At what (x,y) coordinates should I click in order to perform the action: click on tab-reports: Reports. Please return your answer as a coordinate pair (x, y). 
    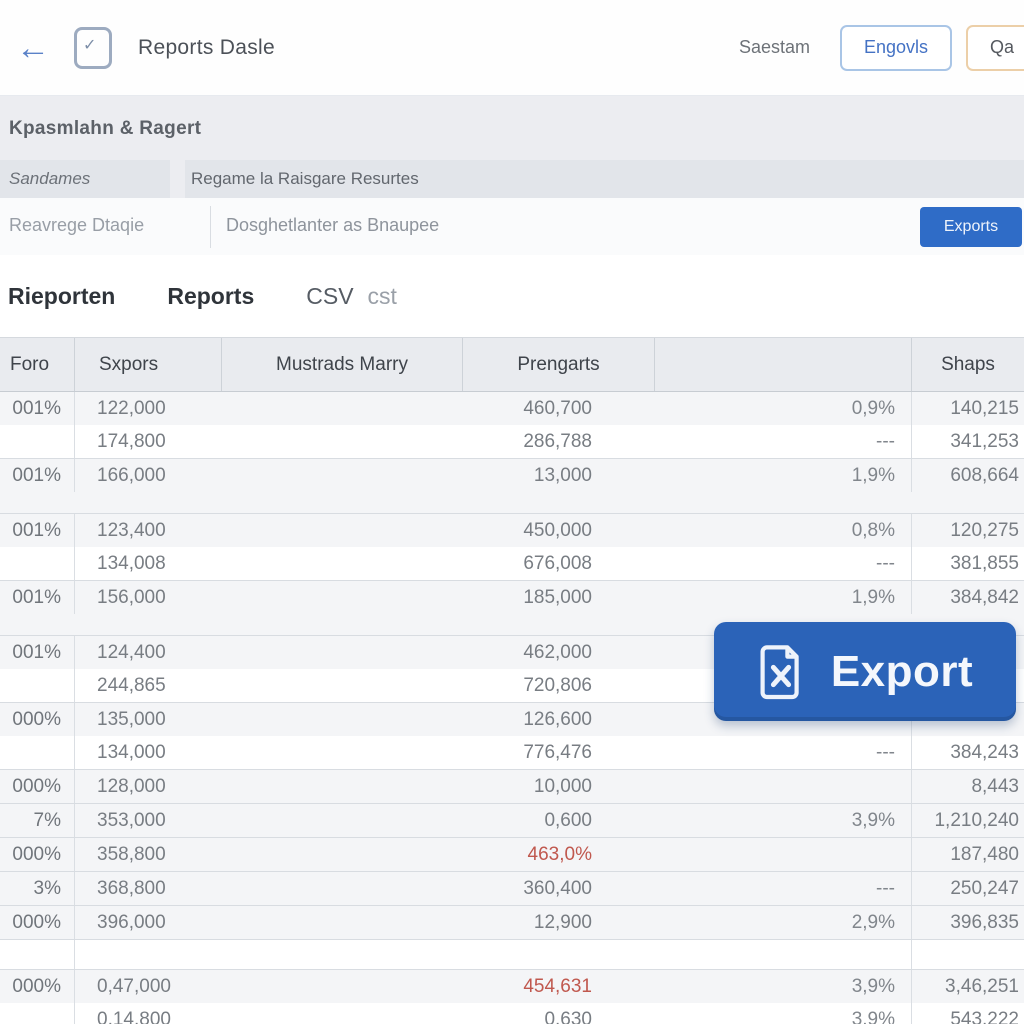
    Looking at the image, I should click on (211, 295).